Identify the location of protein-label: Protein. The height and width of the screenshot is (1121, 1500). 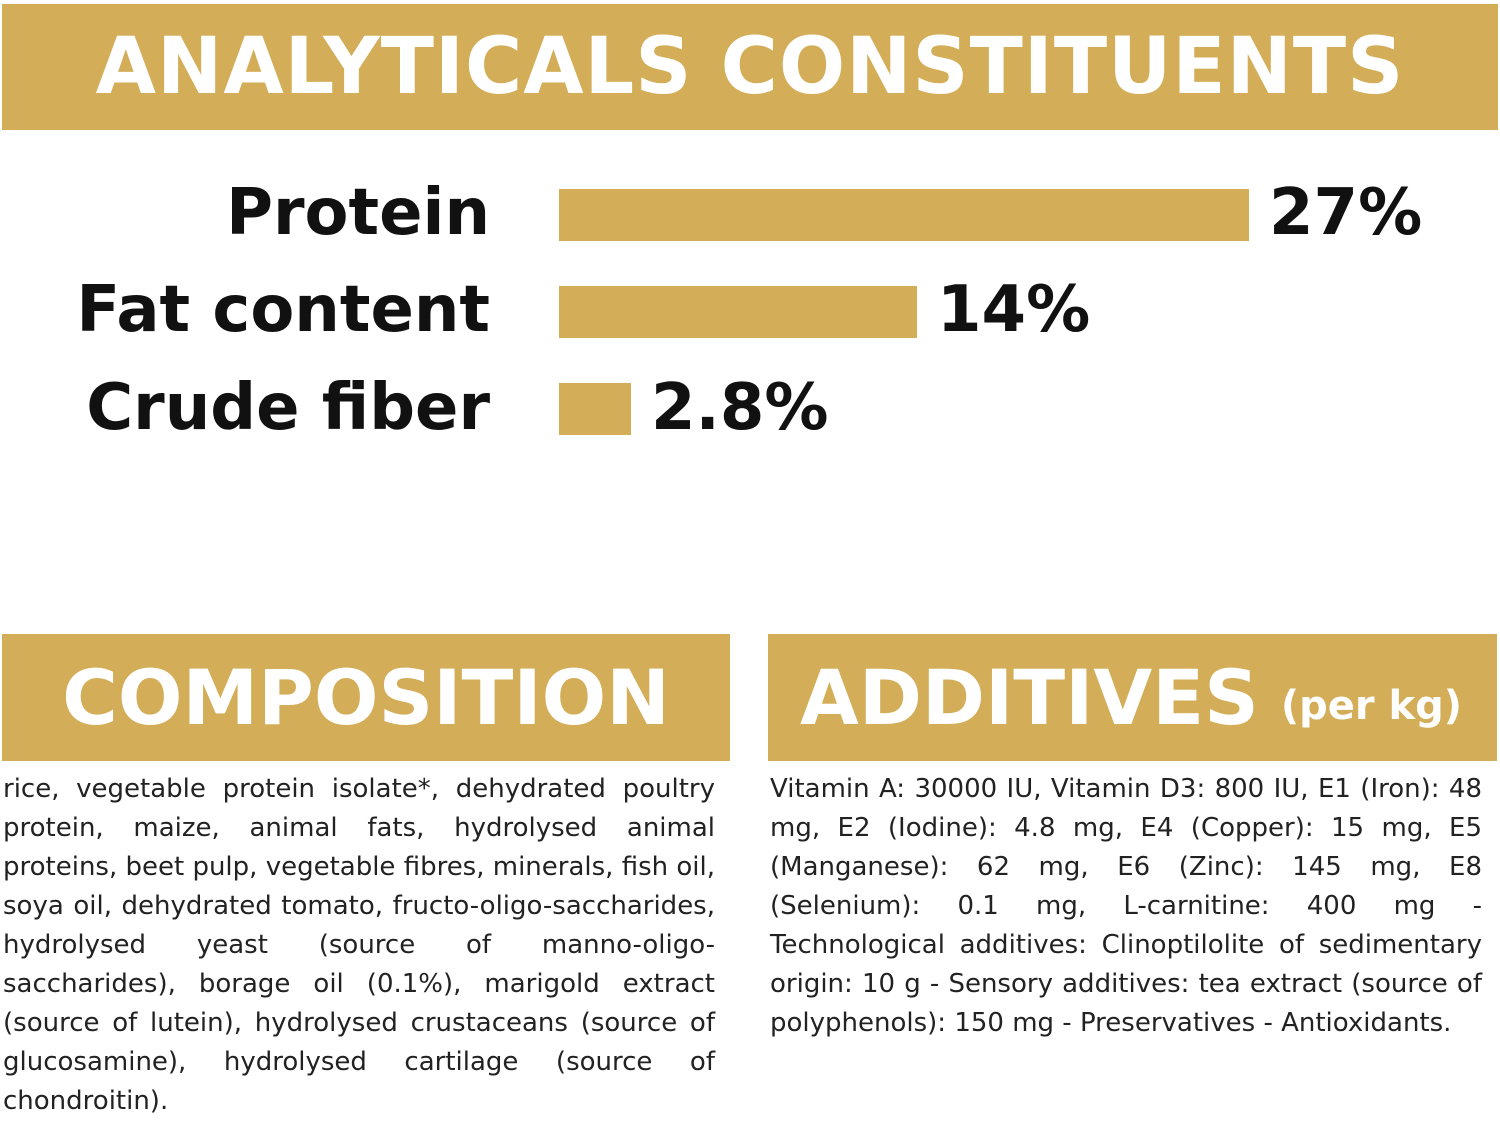
(358, 213).